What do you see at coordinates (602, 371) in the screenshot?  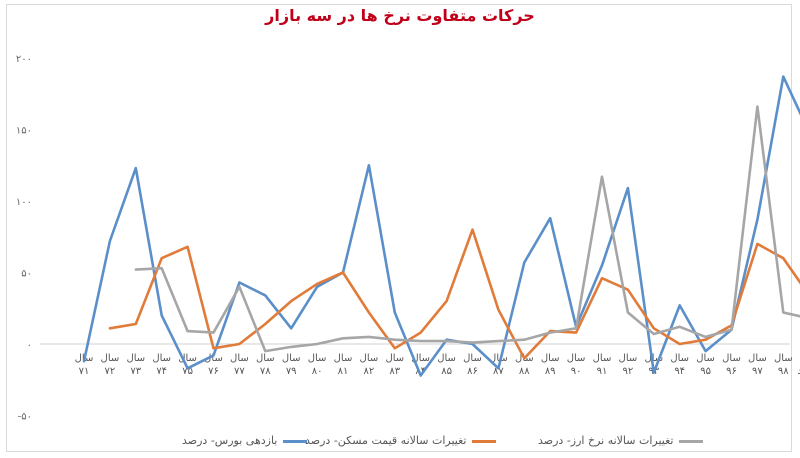 I see `x-tick-label: ۹۱` at bounding box center [602, 371].